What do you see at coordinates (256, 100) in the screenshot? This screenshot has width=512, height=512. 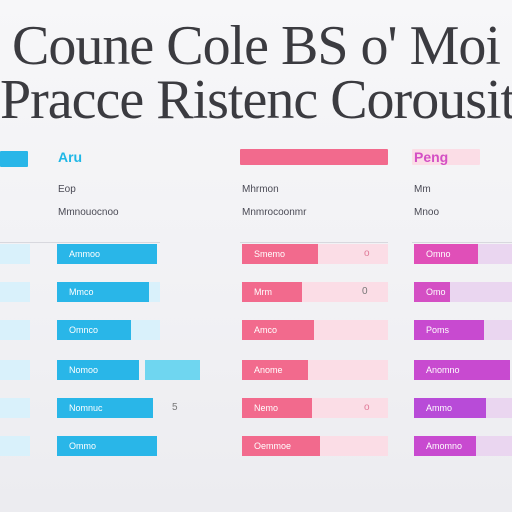 I see `title-line-2: Pracce Ristenc Corousit` at bounding box center [256, 100].